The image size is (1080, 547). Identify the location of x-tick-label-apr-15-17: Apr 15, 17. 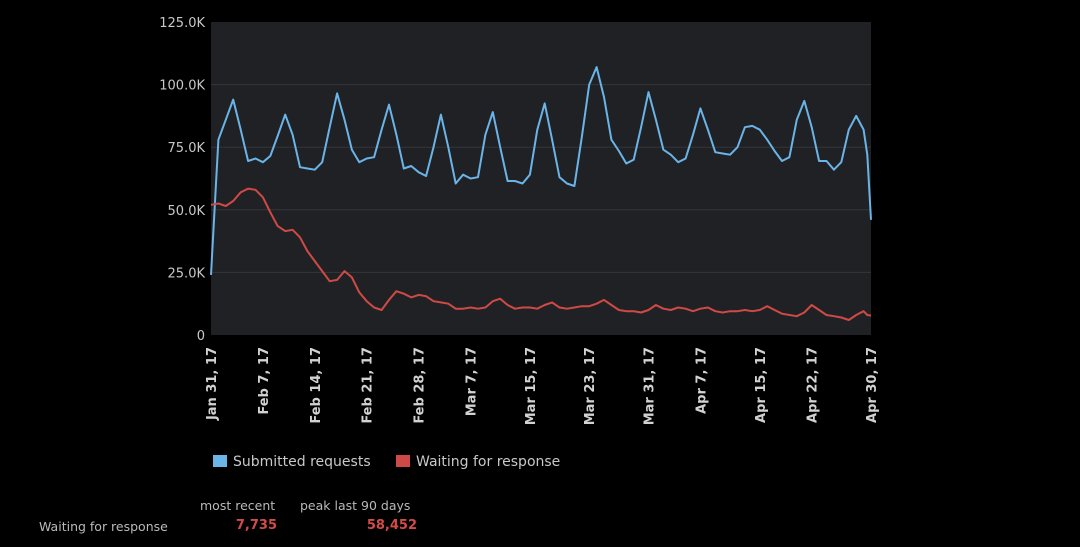
(761, 385).